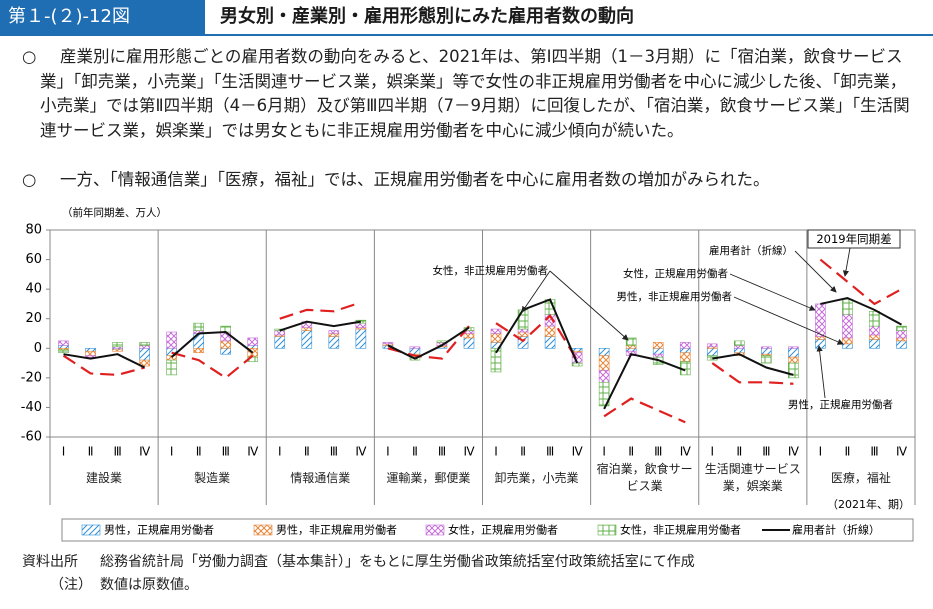  What do you see at coordinates (836, 530) in the screenshot?
I see `legend-label: 雇用者計（折線）` at bounding box center [836, 530].